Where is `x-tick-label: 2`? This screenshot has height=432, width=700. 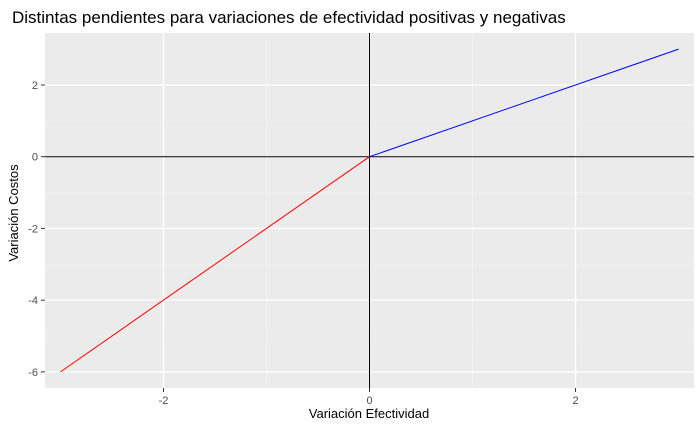 x-tick-label: 2 is located at coordinates (575, 401).